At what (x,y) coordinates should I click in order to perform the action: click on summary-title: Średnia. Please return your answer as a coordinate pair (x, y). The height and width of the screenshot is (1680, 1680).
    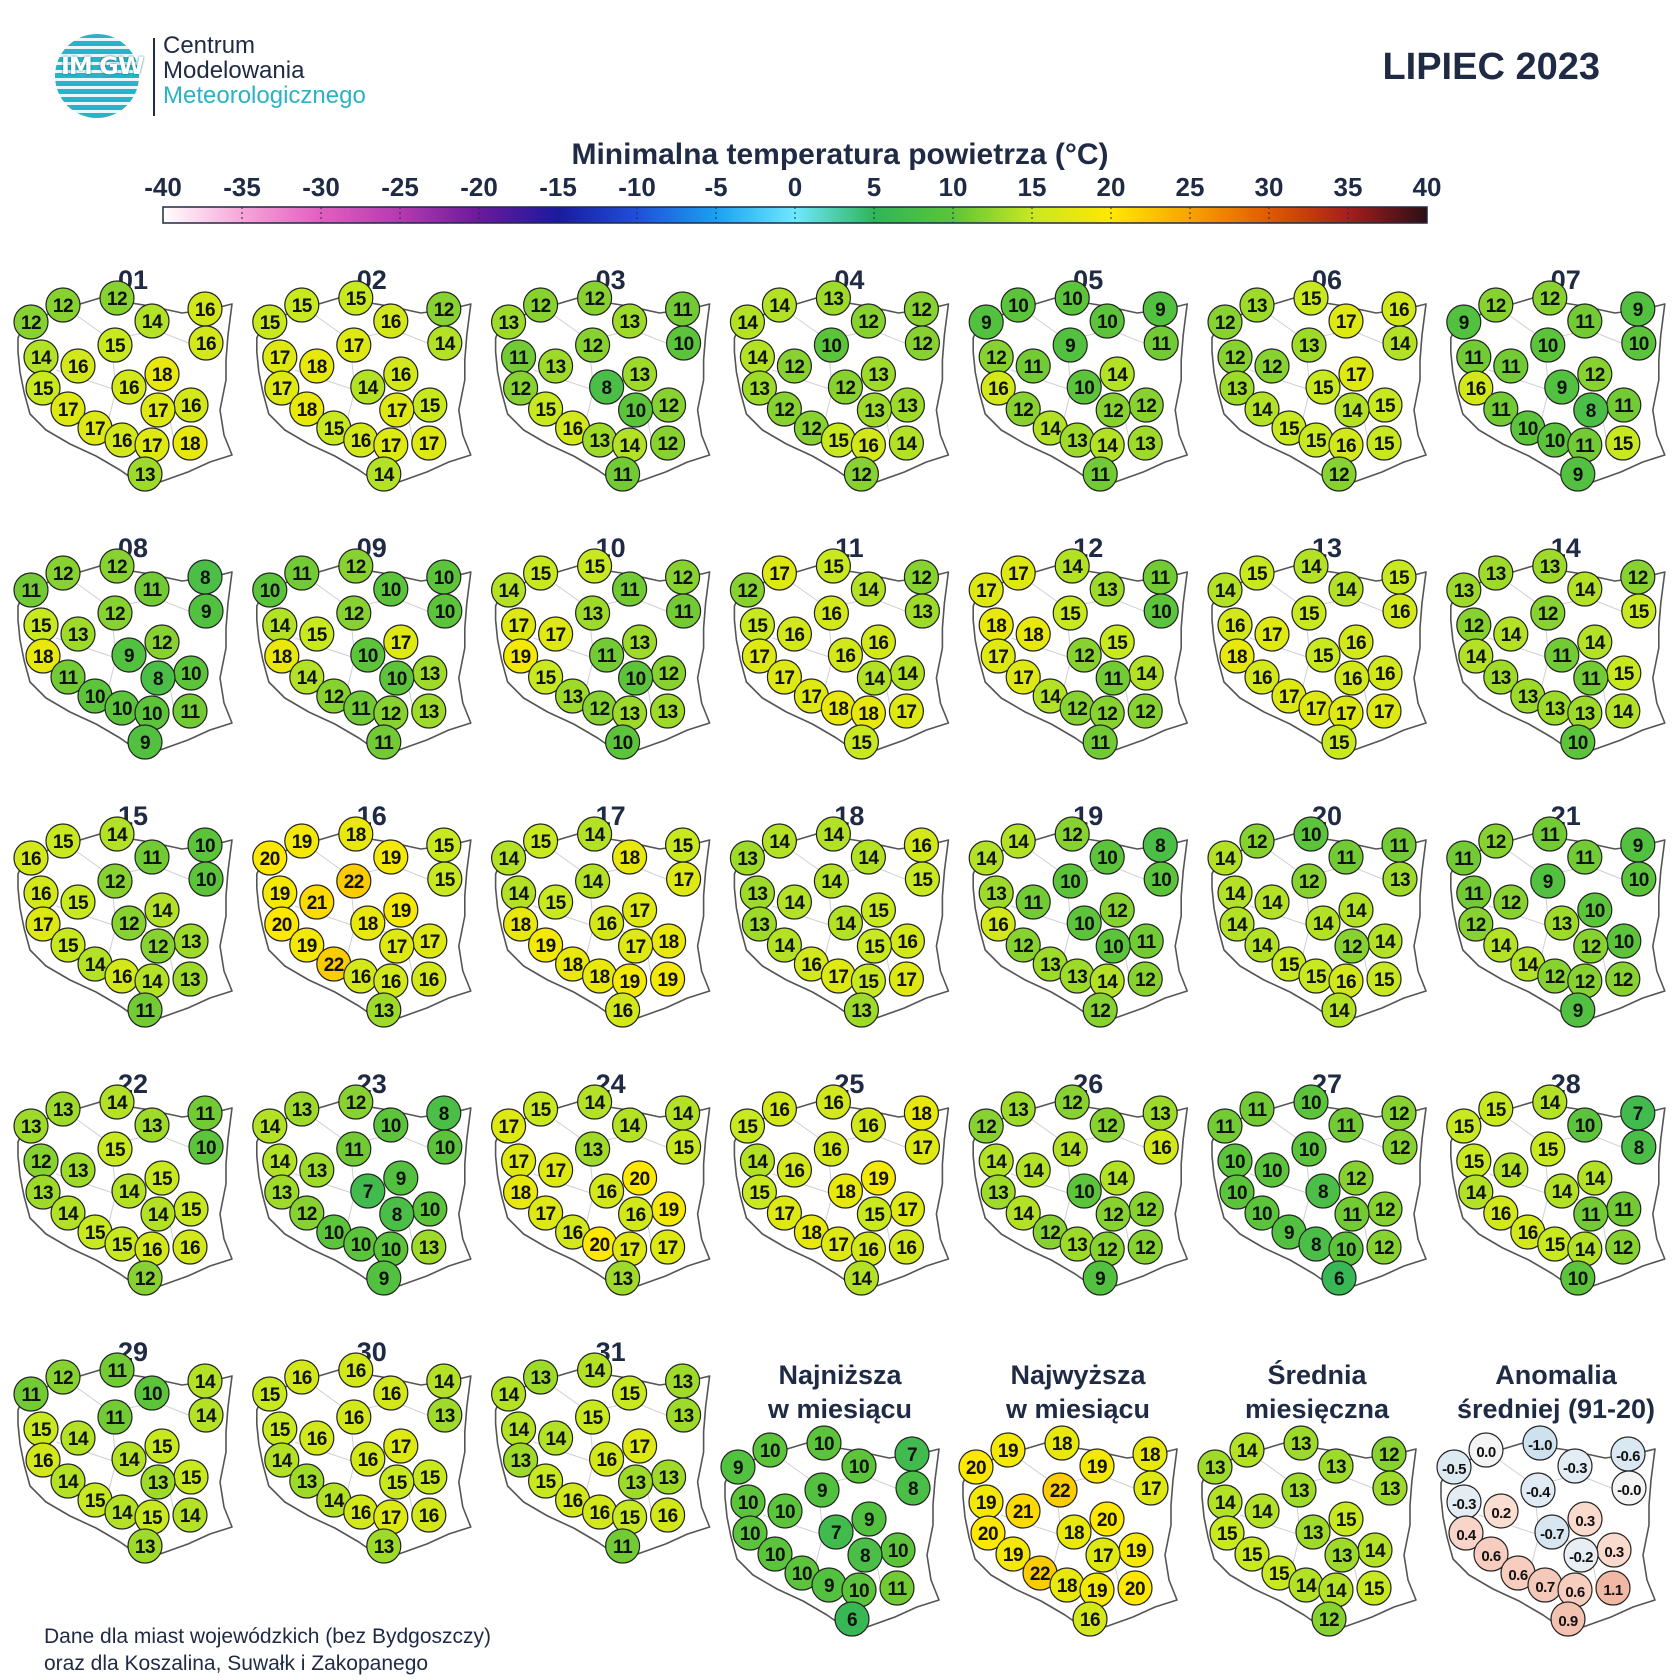
    Looking at the image, I should click on (1317, 1374).